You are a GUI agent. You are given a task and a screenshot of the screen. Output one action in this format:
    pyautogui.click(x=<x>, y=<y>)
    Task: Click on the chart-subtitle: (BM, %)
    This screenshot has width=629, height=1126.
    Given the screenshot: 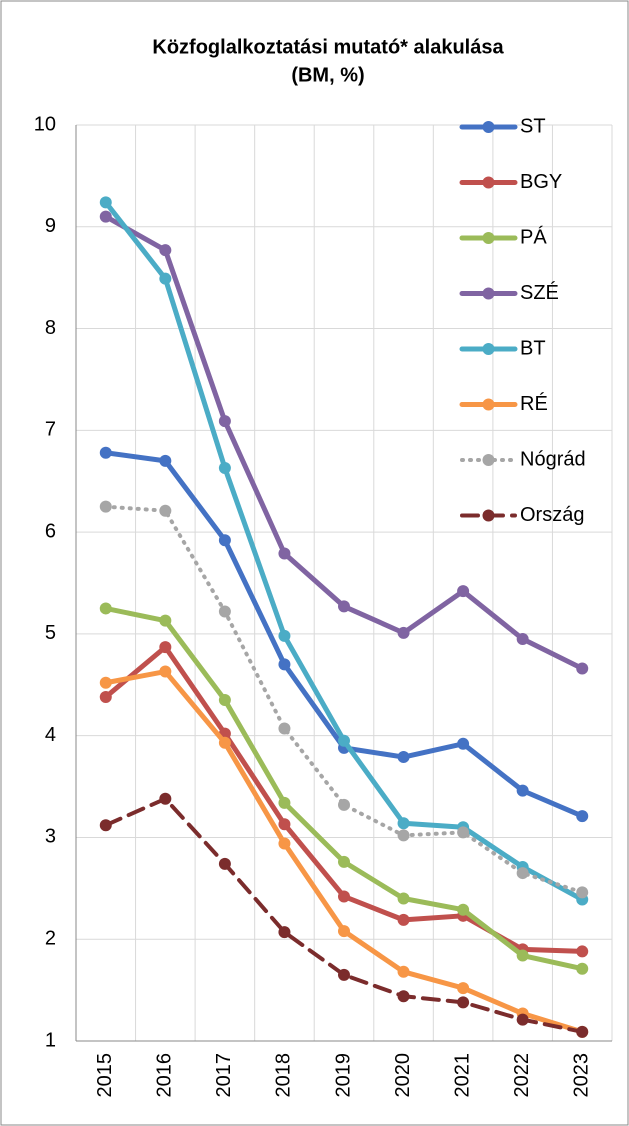 What is the action you would take?
    pyautogui.click(x=327, y=75)
    